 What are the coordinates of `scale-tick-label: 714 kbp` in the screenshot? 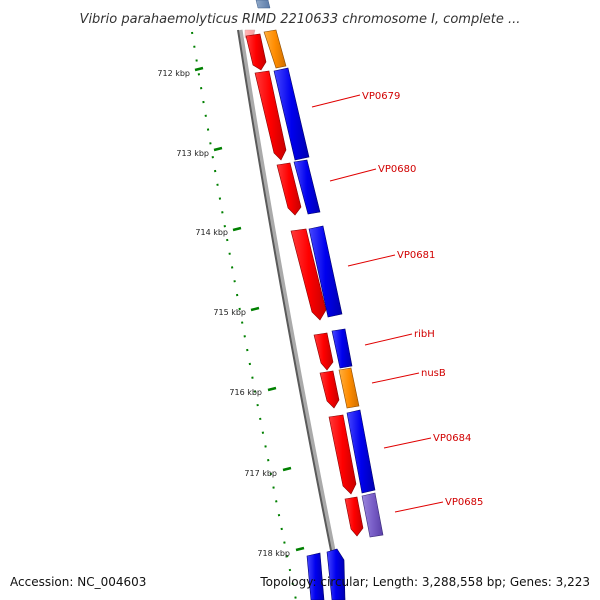 It's located at (211, 232).